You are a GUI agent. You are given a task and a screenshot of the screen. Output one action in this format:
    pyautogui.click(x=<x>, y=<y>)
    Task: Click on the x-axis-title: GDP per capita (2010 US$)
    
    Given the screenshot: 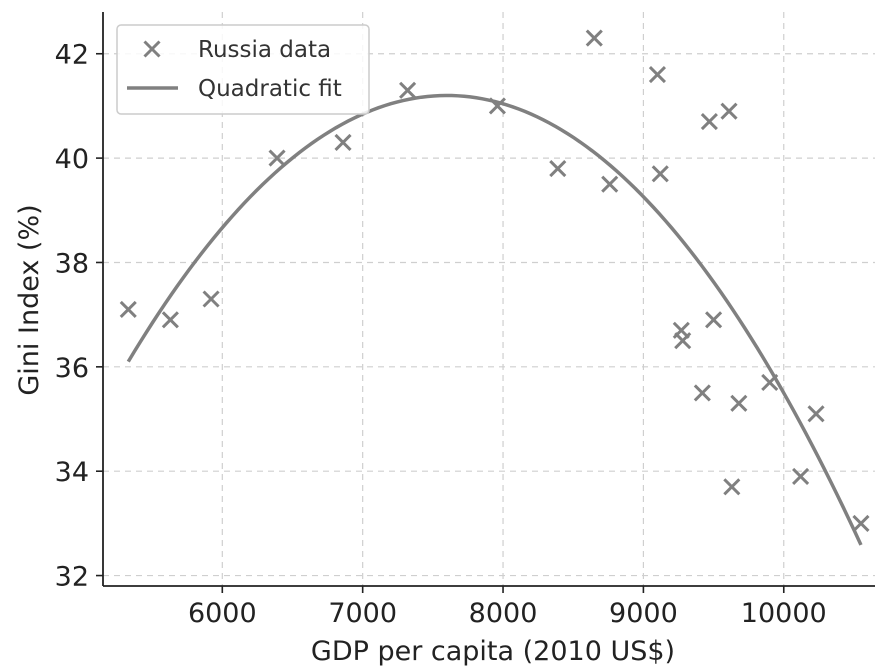 What is the action you would take?
    pyautogui.click(x=493, y=651)
    